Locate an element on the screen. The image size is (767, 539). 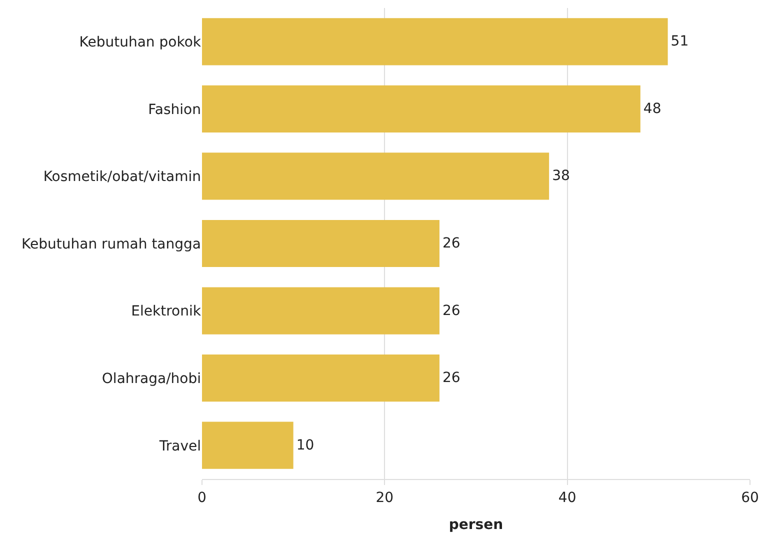
y-tick-label: Elektronik is located at coordinates (166, 312).